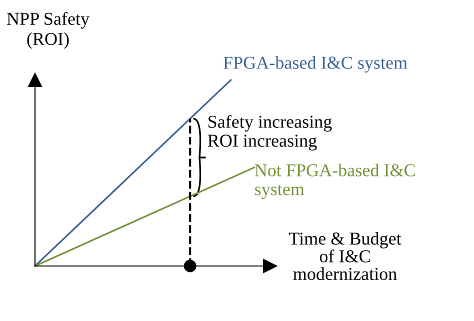 This screenshot has height=321, width=474. Describe the element at coordinates (316, 64) in the screenshot. I see `series-label: FPGA-based I&C system` at that location.